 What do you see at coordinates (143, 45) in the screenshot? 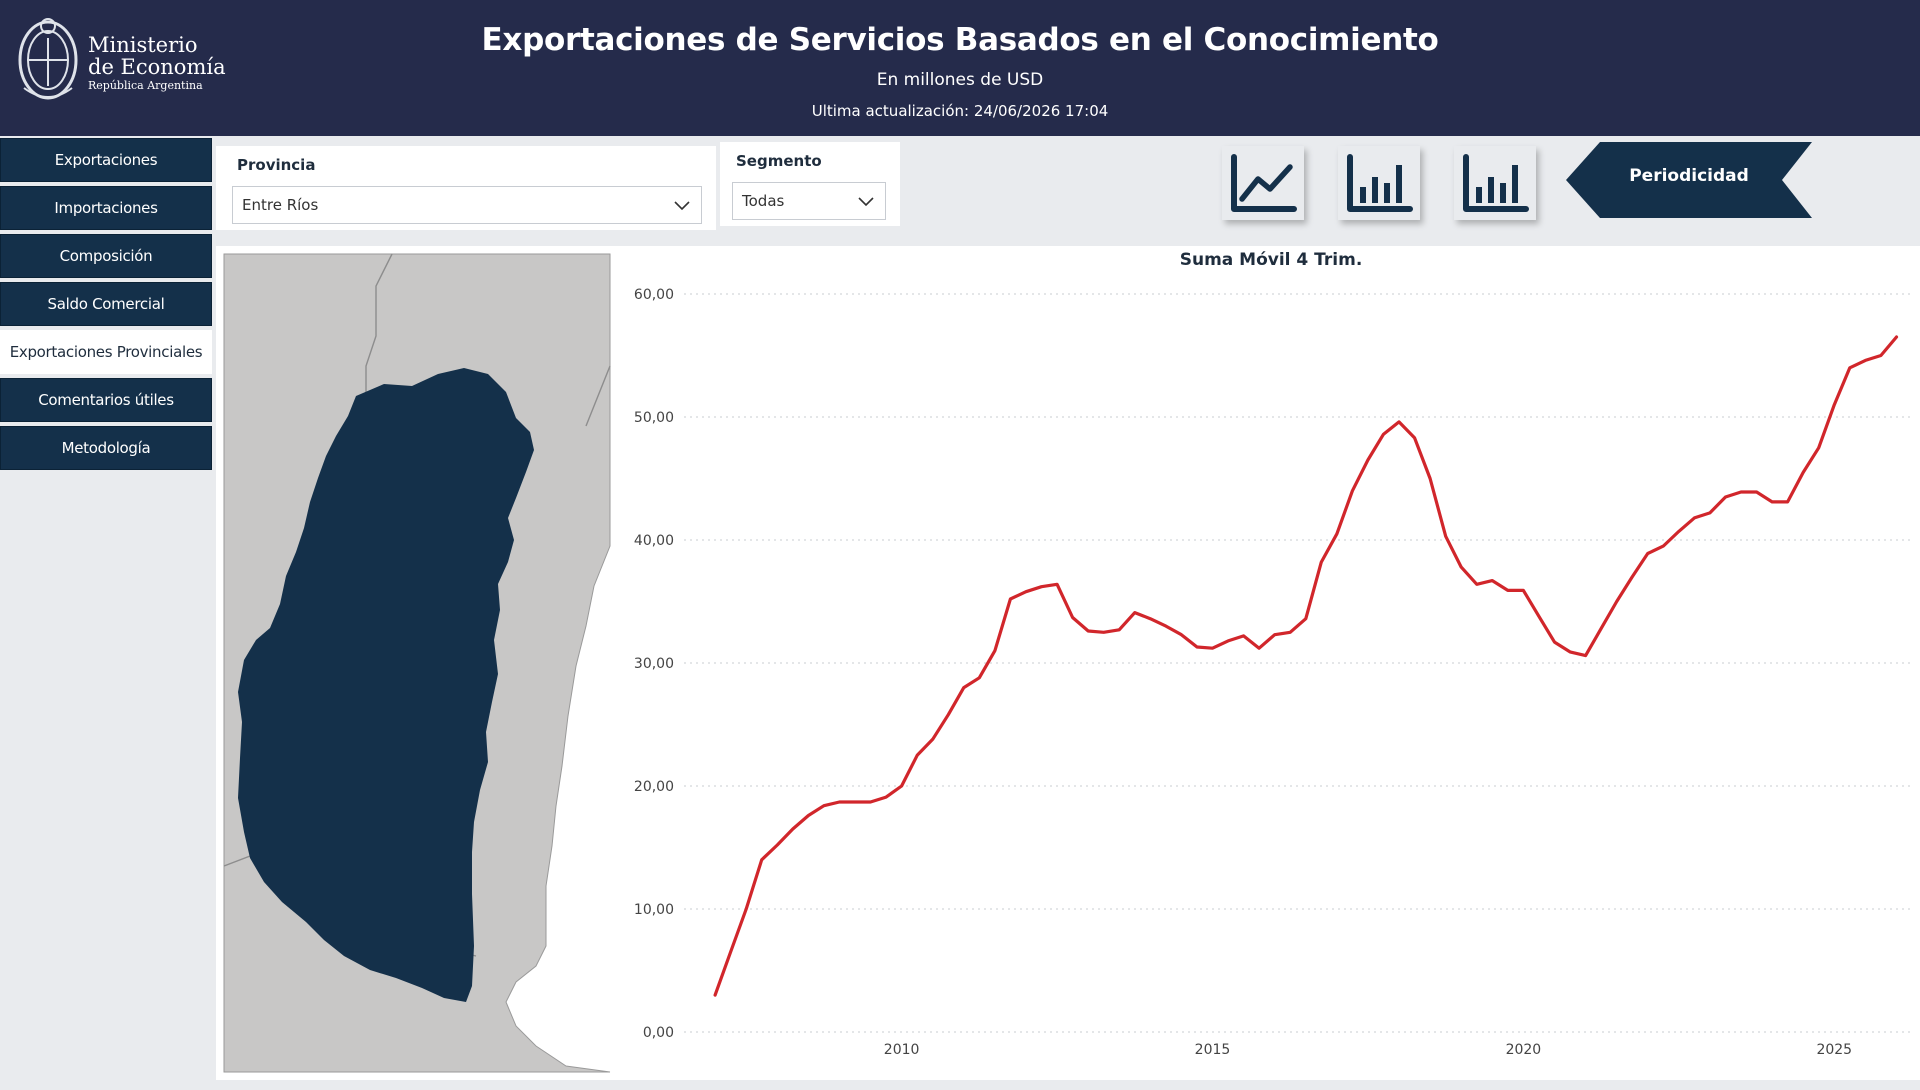
I see `logo-line-1: Ministerio` at bounding box center [143, 45].